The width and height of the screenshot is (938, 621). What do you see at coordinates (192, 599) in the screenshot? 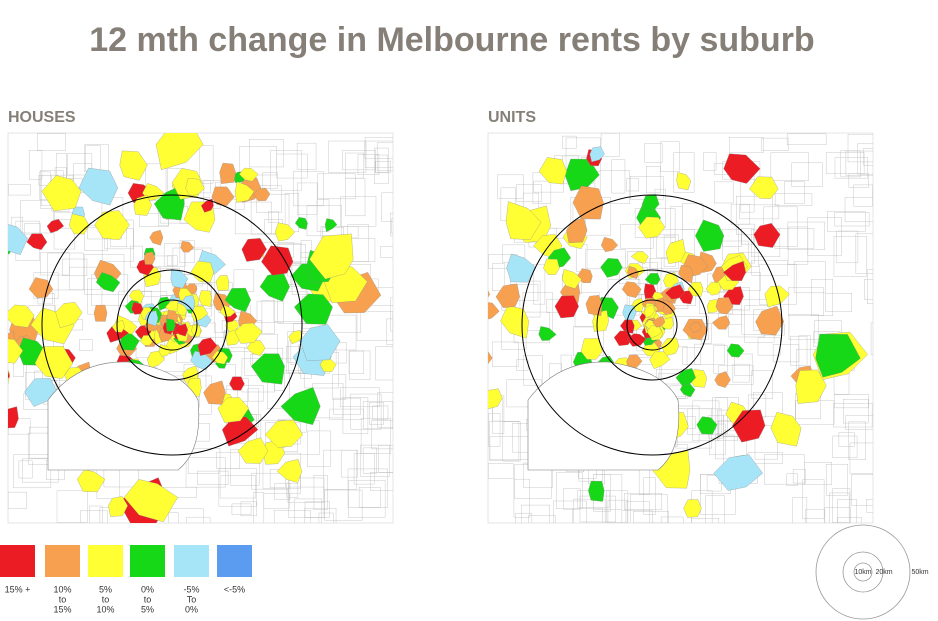
I see `legend-label: To` at bounding box center [192, 599].